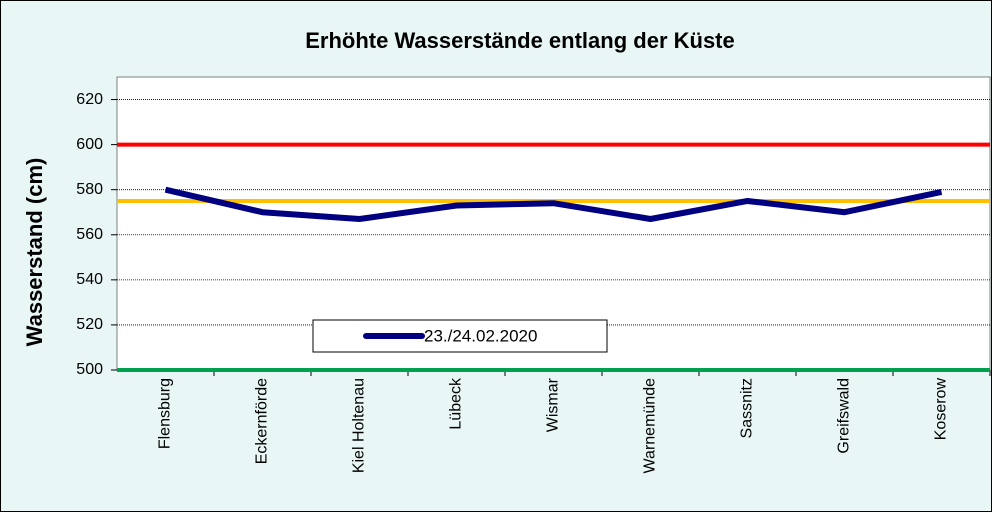 This screenshot has height=512, width=992. I want to click on y-tick-label: 580, so click(89, 189).